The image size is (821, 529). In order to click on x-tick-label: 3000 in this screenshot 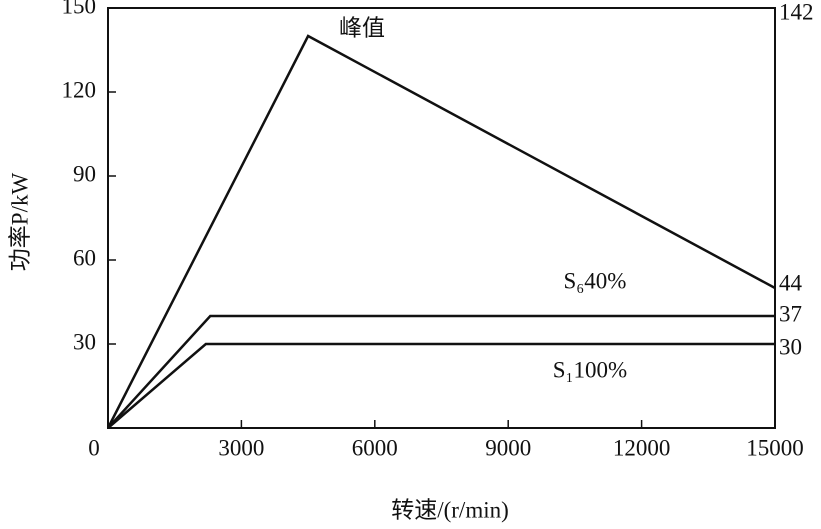, I will do `click(241, 447)`.